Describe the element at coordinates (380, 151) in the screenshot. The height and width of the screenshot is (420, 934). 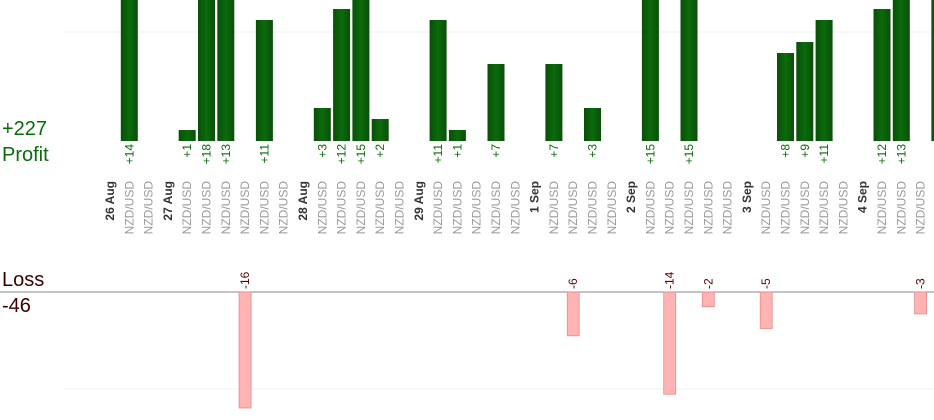
I see `profit-value-label: +2` at that location.